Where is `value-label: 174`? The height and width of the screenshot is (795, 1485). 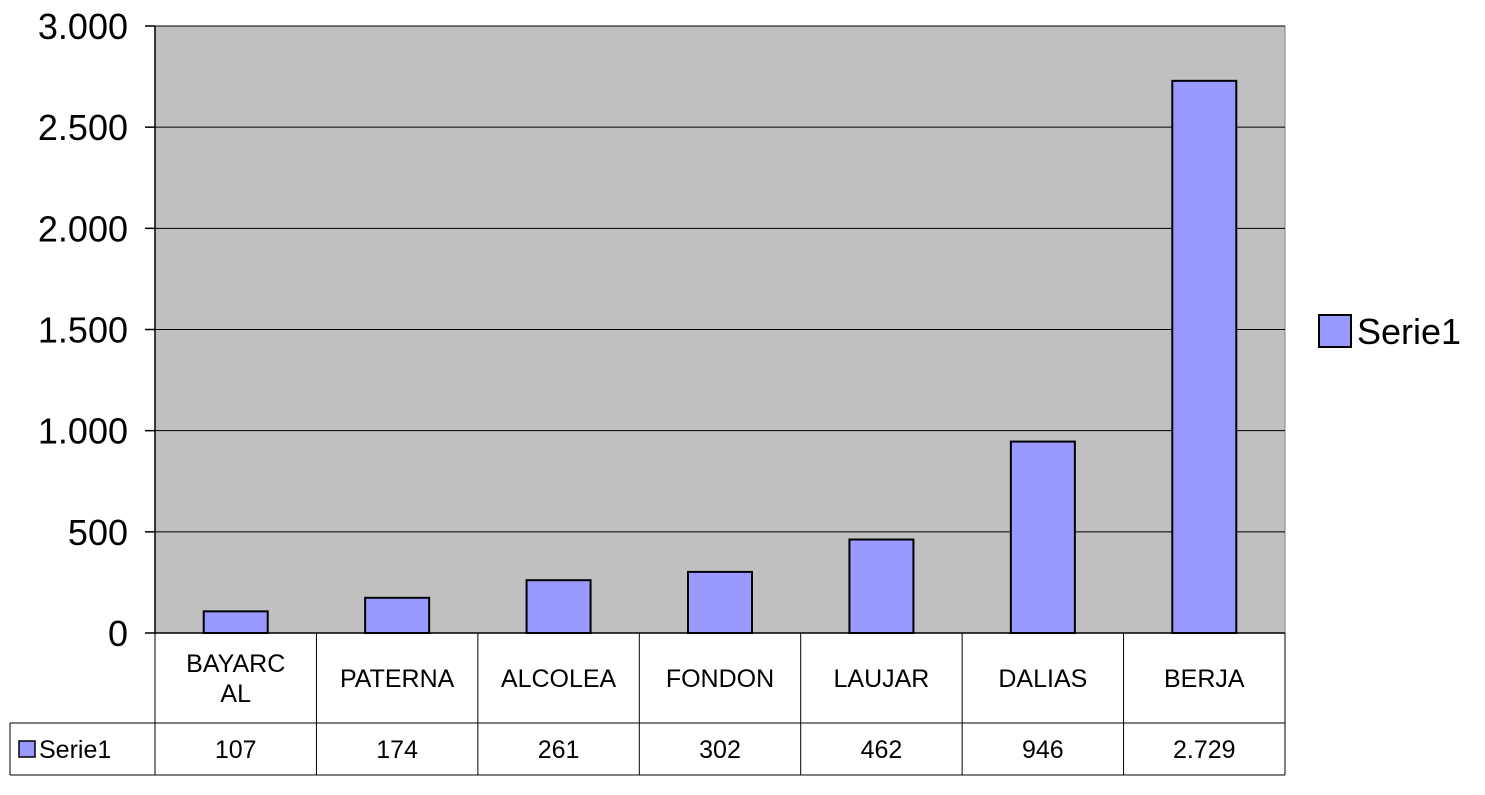 value-label: 174 is located at coordinates (397, 750).